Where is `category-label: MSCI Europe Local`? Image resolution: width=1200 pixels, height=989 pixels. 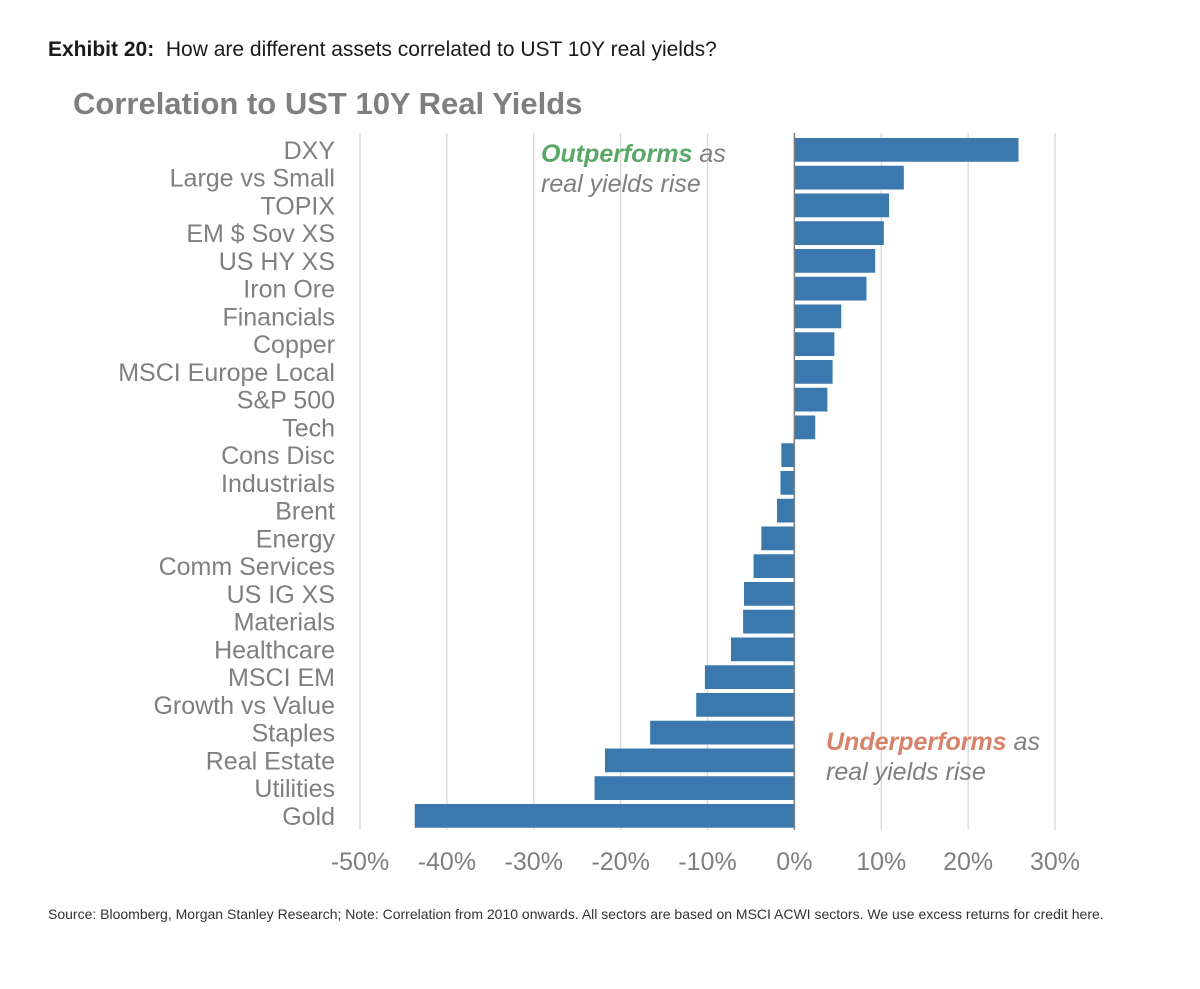
category-label: MSCI Europe Local is located at coordinates (226, 373).